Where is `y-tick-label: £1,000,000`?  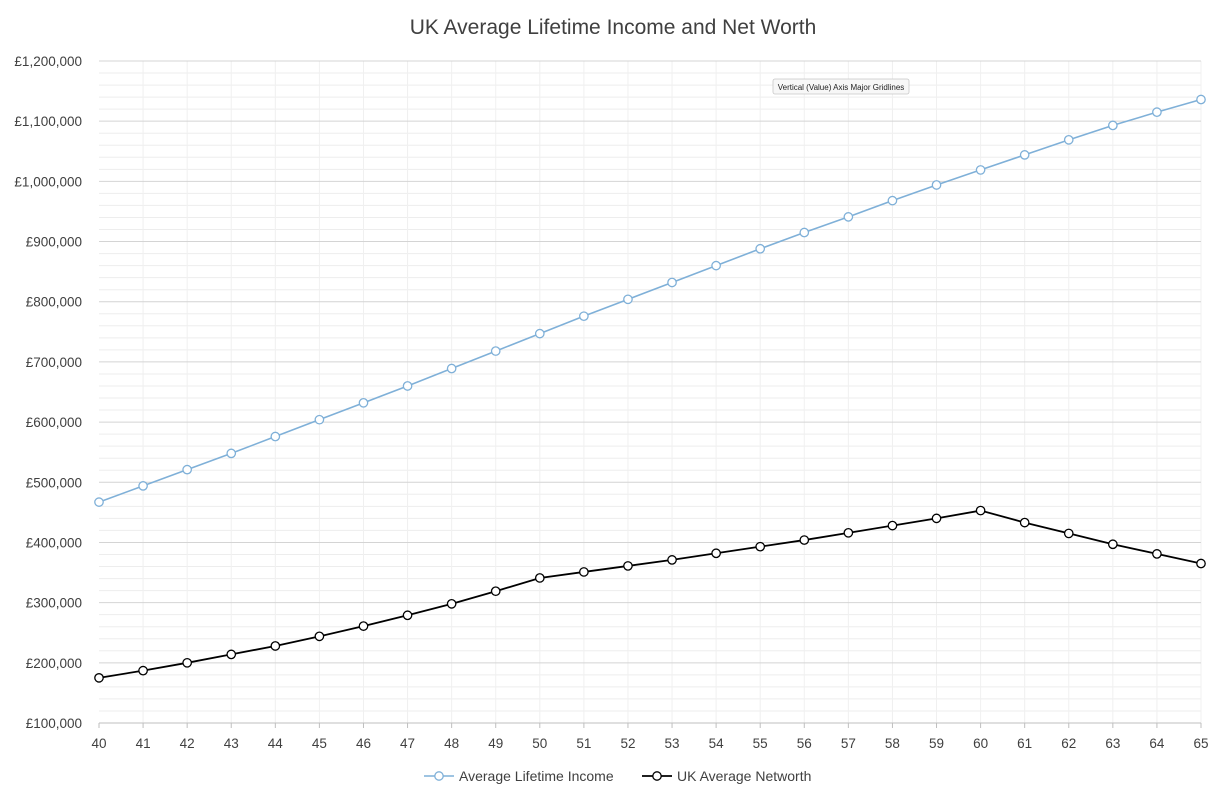
y-tick-label: £1,000,000 is located at coordinates (48, 181).